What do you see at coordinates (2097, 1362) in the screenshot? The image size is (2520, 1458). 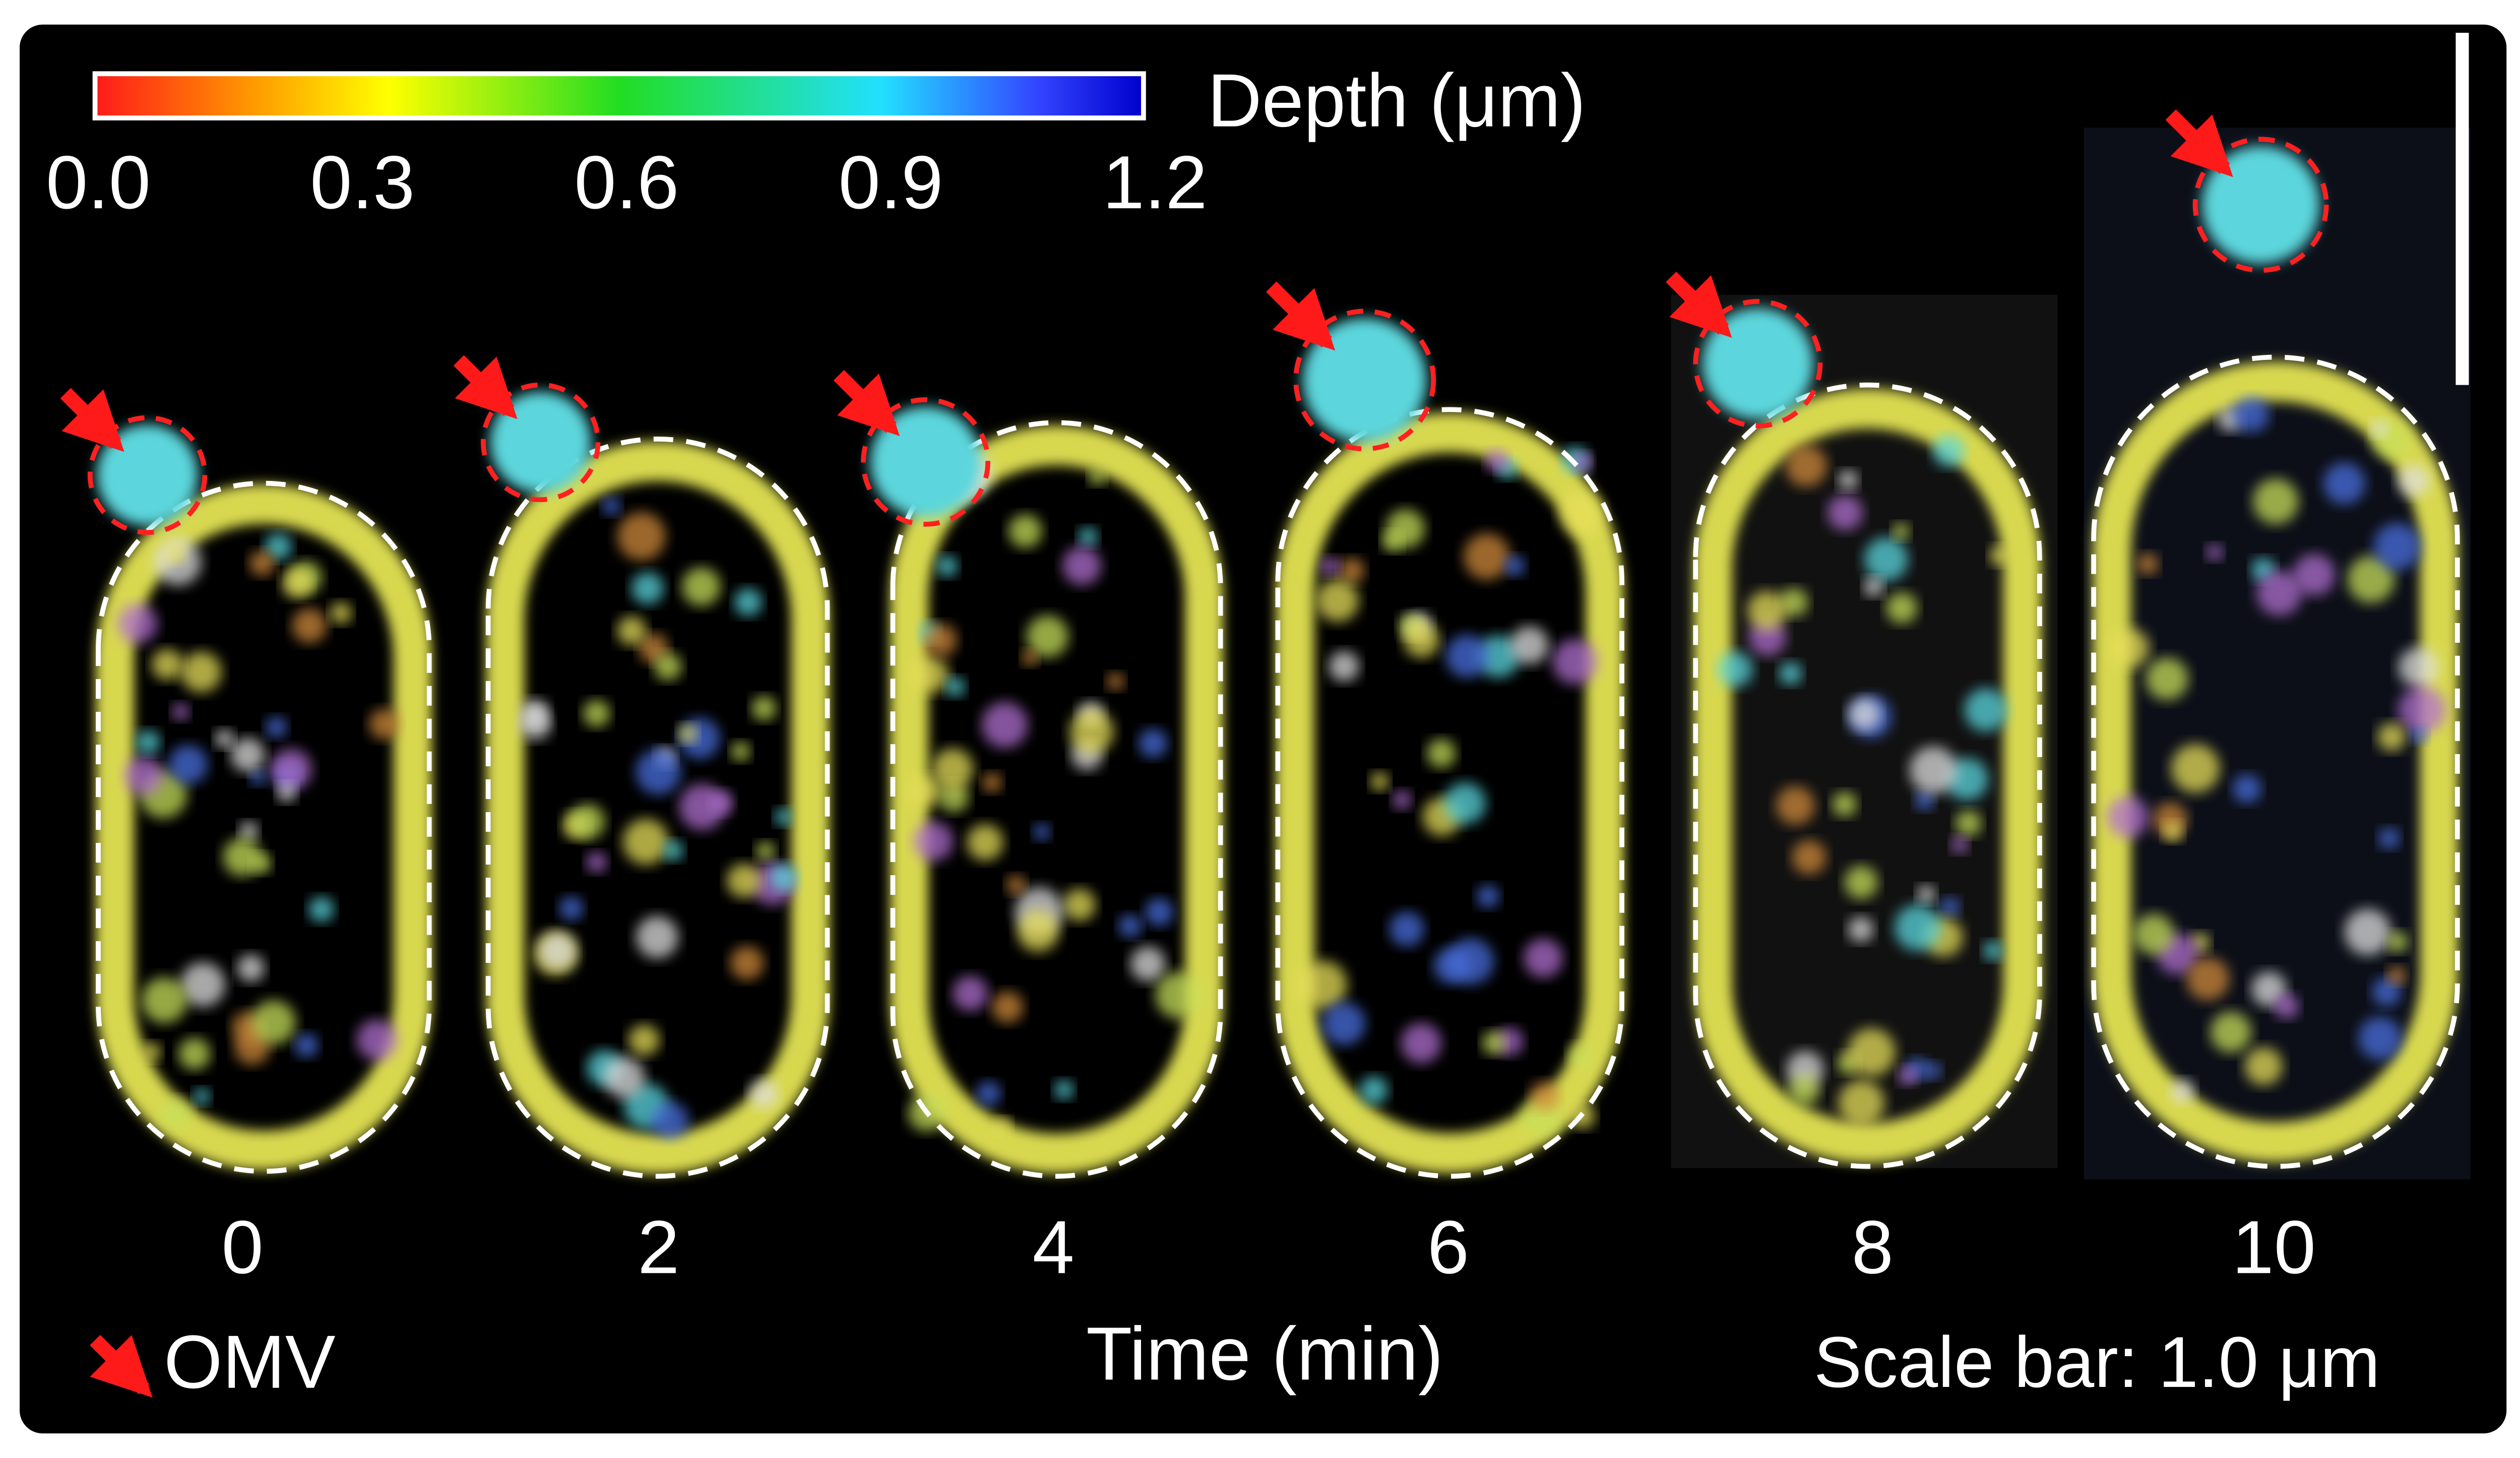 I see `scale-bar-label: Scale bar: 1.0 μm` at bounding box center [2097, 1362].